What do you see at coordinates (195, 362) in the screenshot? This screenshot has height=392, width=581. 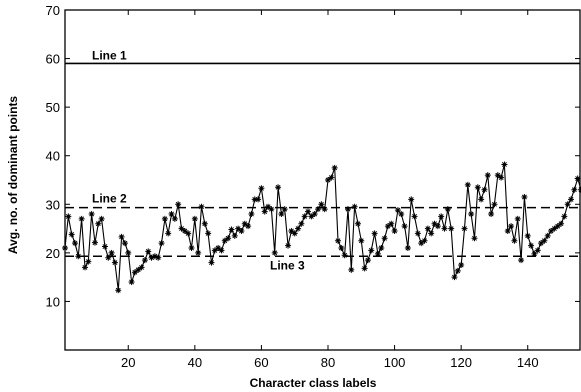 I see `x-tick-label: 40` at bounding box center [195, 362].